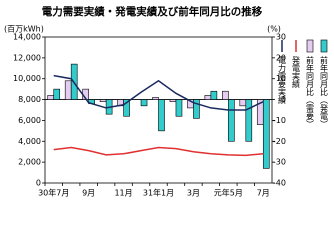 This screenshot has height=246, width=334. What do you see at coordinates (281, 37) in the screenshot?
I see `y2-tick-label: 30` at bounding box center [281, 37].